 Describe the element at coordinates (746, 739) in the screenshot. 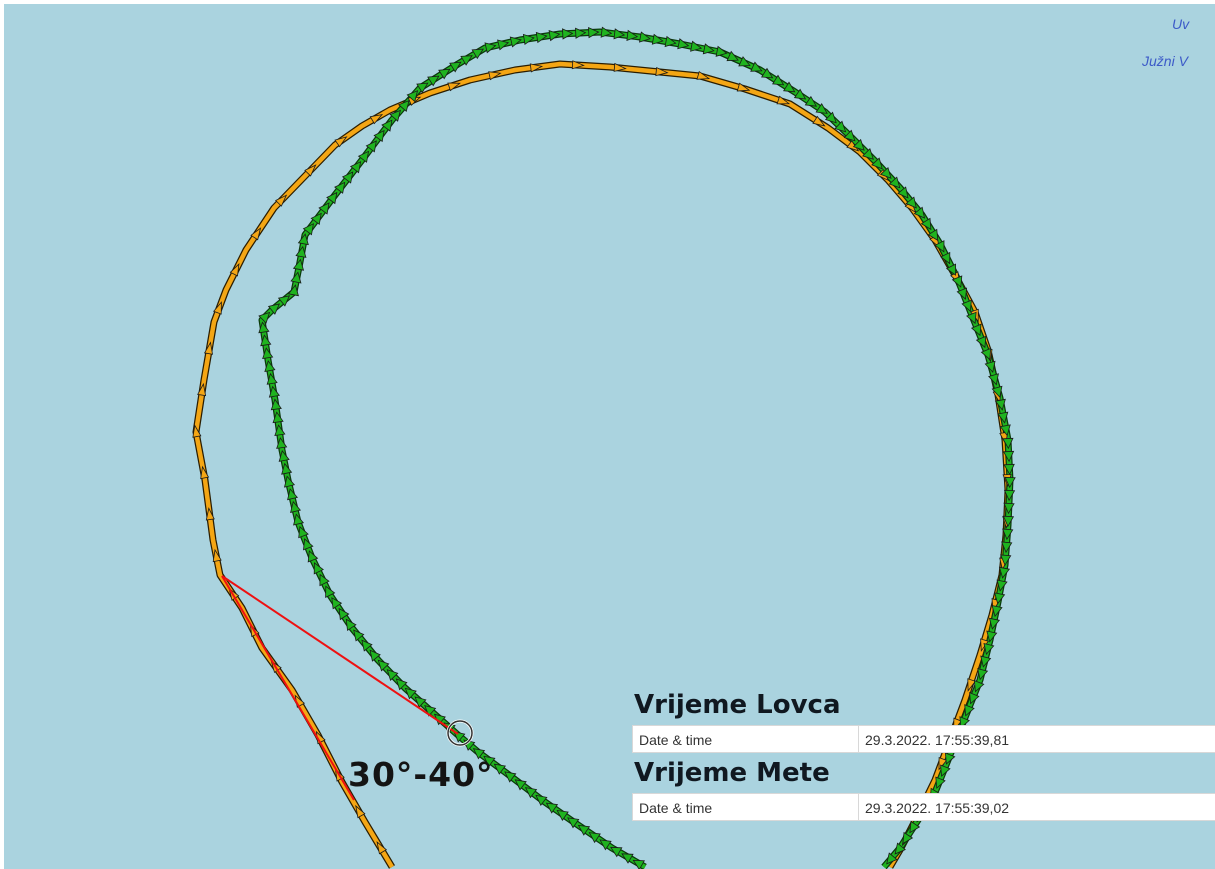

I see `hunter-time-key: Date & time` at that location.